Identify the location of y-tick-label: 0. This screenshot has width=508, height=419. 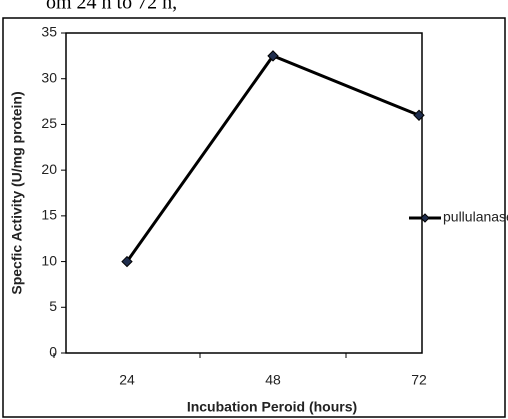
(53, 352).